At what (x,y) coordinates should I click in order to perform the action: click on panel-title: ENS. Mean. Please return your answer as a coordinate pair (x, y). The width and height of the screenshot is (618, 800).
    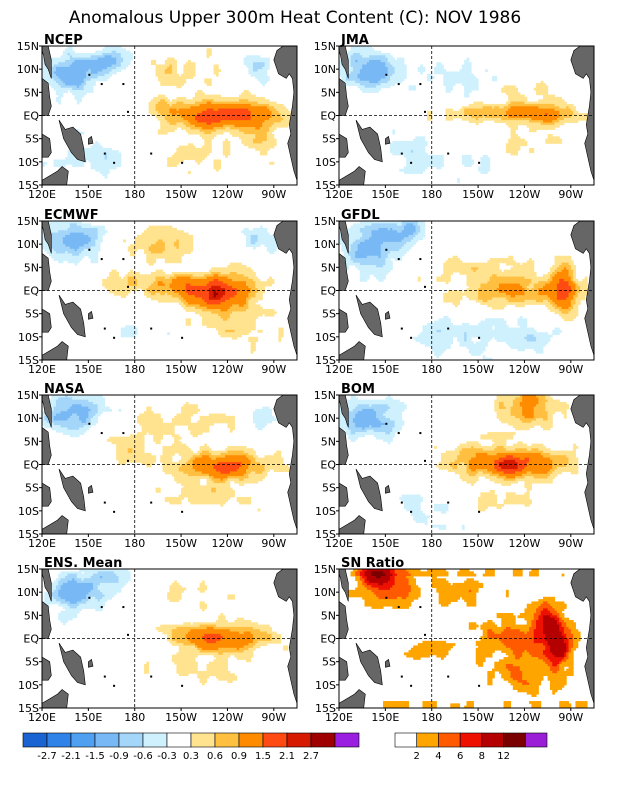
    Looking at the image, I should click on (83, 563).